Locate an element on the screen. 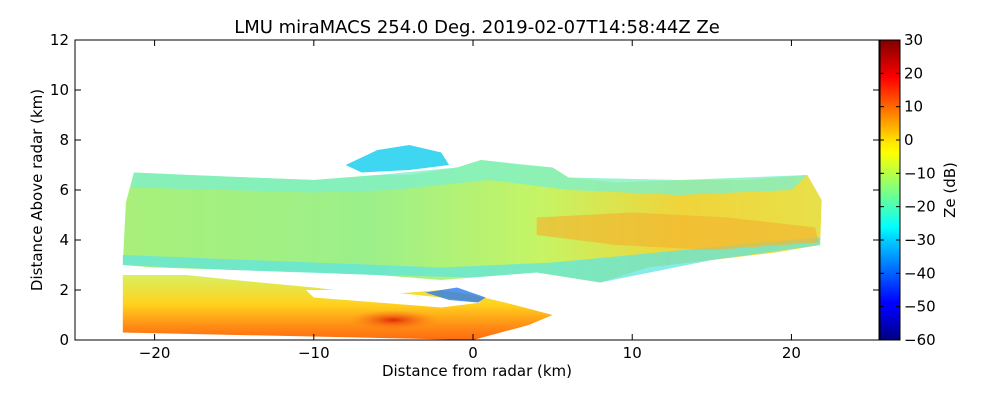  upper-cell-echo is located at coordinates (397, 159).